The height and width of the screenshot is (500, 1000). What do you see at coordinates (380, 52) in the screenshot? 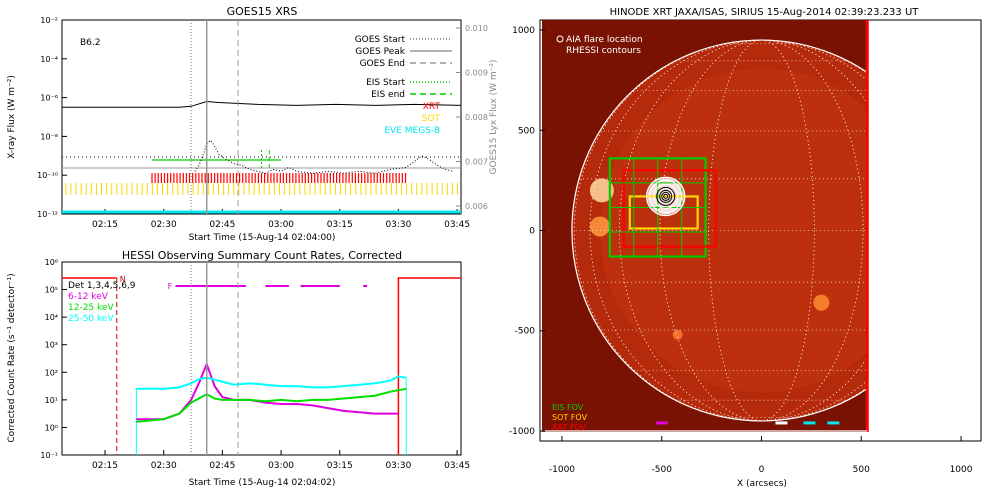
I see `goes-legend-label: GOES Peak` at bounding box center [380, 52].